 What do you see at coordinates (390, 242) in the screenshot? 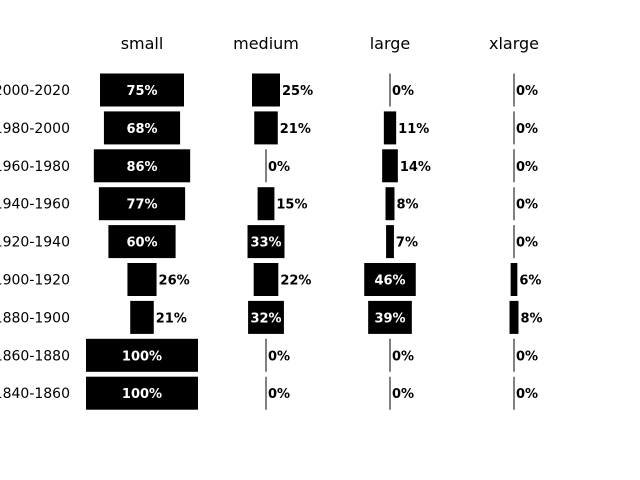
I see `bar-large-1920-1940` at bounding box center [390, 242].